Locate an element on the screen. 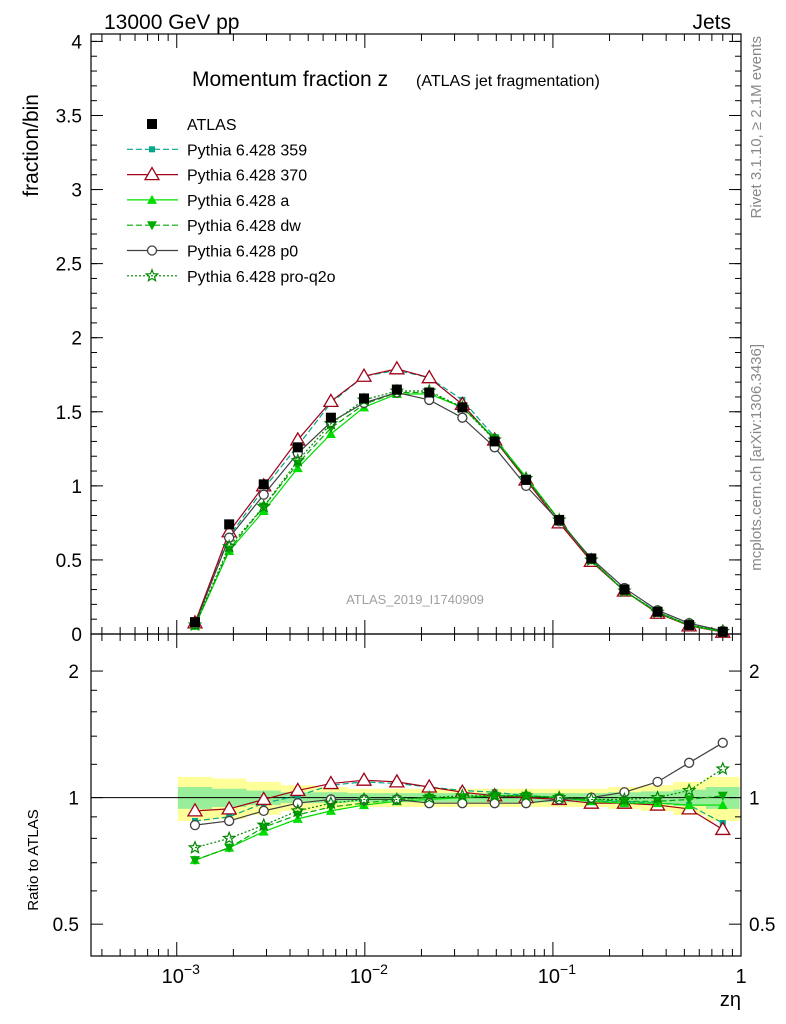 This screenshot has width=786, height=1024. main-y-tick-label: 0.5 is located at coordinates (69, 561).